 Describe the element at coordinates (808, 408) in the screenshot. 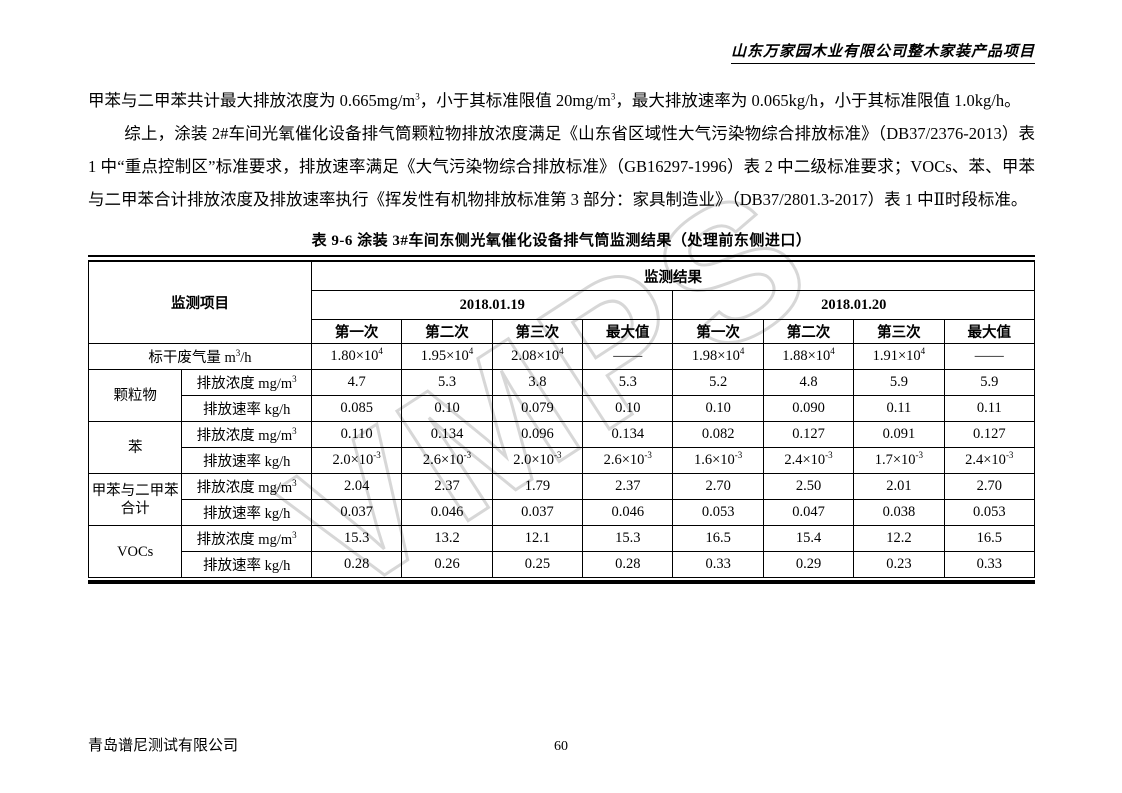

I see `table-cell: 0.090` at that location.